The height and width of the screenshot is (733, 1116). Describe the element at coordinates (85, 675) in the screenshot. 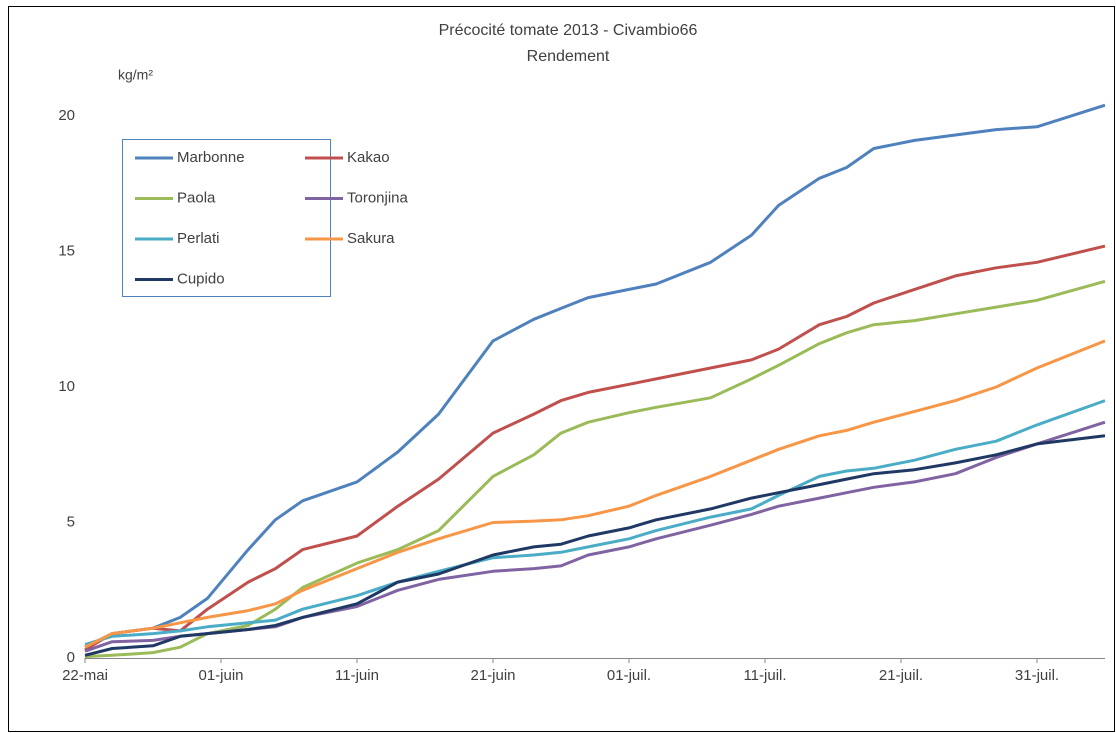

I see `x-tick-label: 22-mai` at that location.